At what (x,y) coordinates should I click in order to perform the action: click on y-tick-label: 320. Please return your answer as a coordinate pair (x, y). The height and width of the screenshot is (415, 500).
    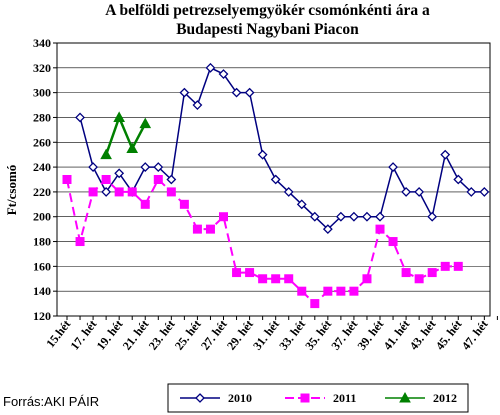
    Looking at the image, I should click on (42, 68).